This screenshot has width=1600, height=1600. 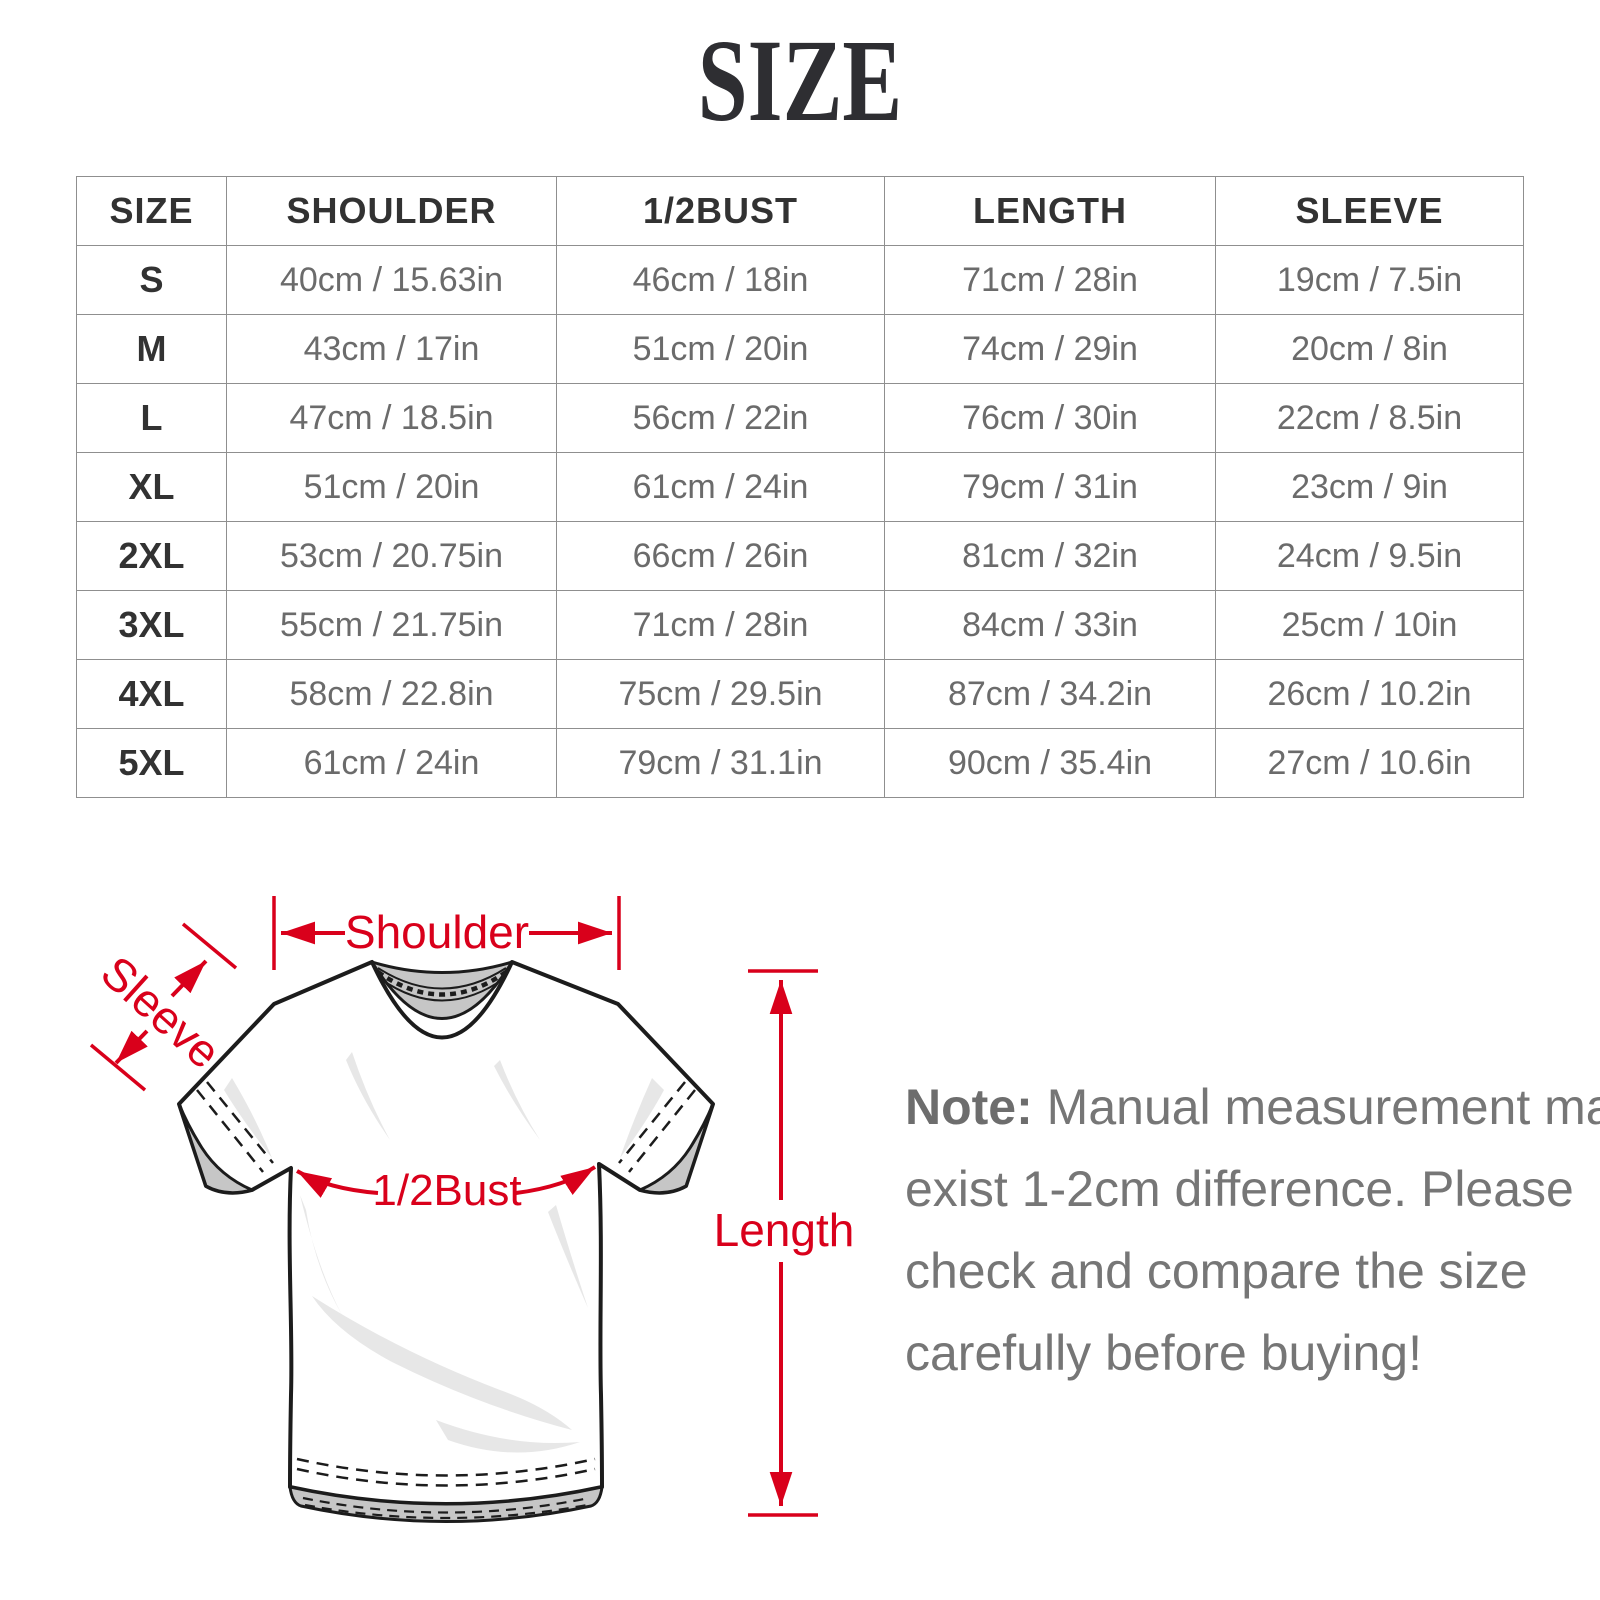 What do you see at coordinates (1369, 556) in the screenshot?
I see `sleeve-cell: 24cm / 9.5in` at bounding box center [1369, 556].